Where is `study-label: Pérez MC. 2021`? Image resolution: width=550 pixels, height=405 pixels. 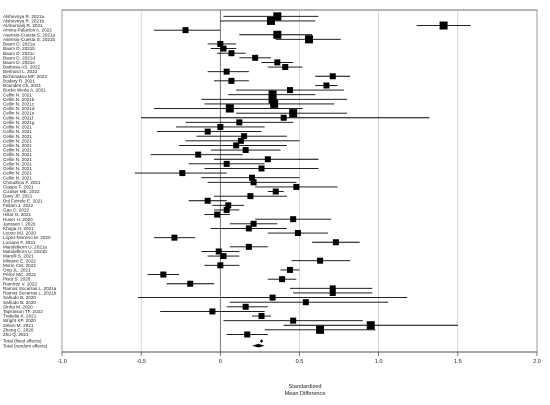 study-label: Pérez MC. 2021 is located at coordinates (20, 274).